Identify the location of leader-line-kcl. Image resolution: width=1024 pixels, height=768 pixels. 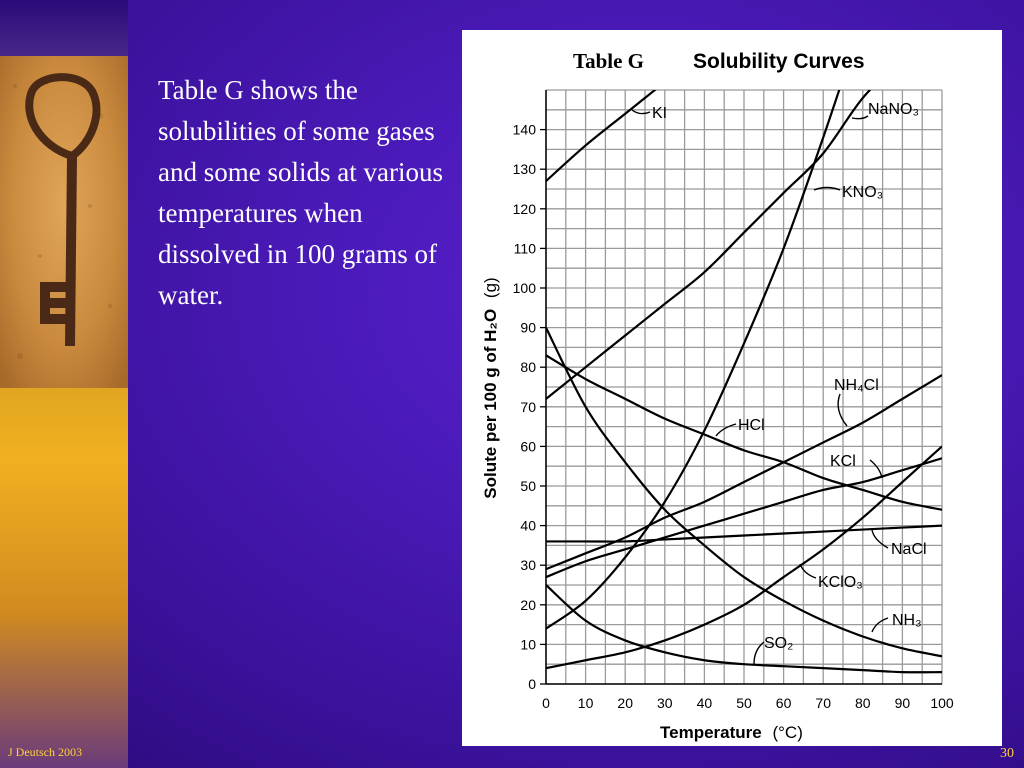
(876, 469).